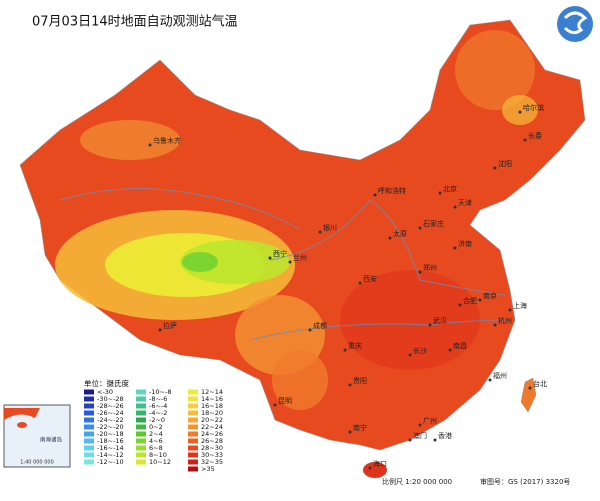 The image size is (600, 501). What do you see at coordinates (465, 203) in the screenshot?
I see `city-label: 天津` at bounding box center [465, 203].